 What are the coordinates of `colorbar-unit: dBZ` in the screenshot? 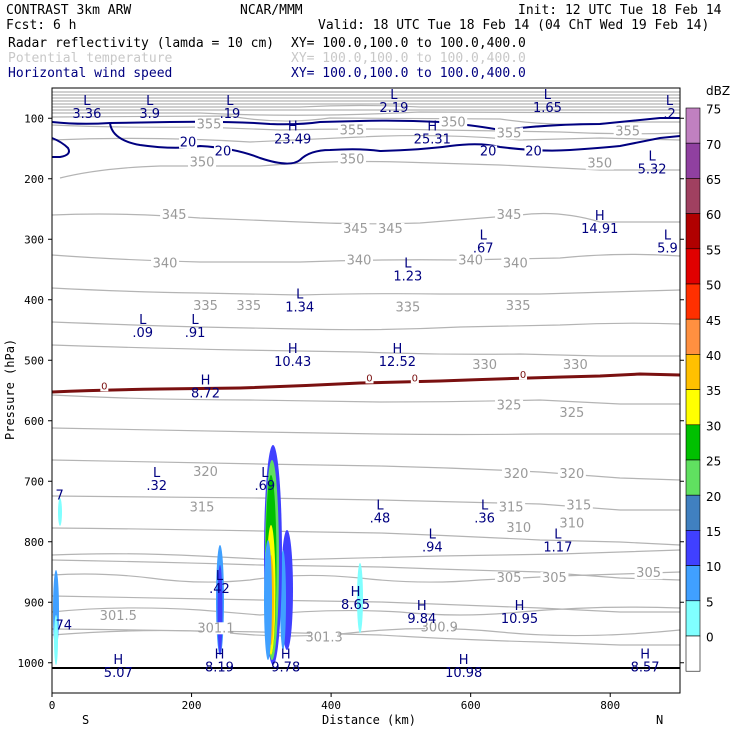 It's located at (718, 91).